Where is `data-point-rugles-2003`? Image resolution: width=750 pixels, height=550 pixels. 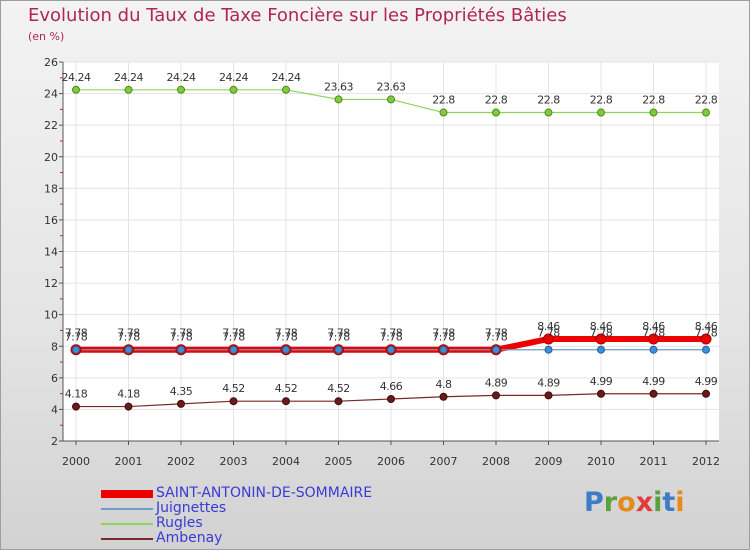 data-point-rugles-2003 is located at coordinates (233, 89).